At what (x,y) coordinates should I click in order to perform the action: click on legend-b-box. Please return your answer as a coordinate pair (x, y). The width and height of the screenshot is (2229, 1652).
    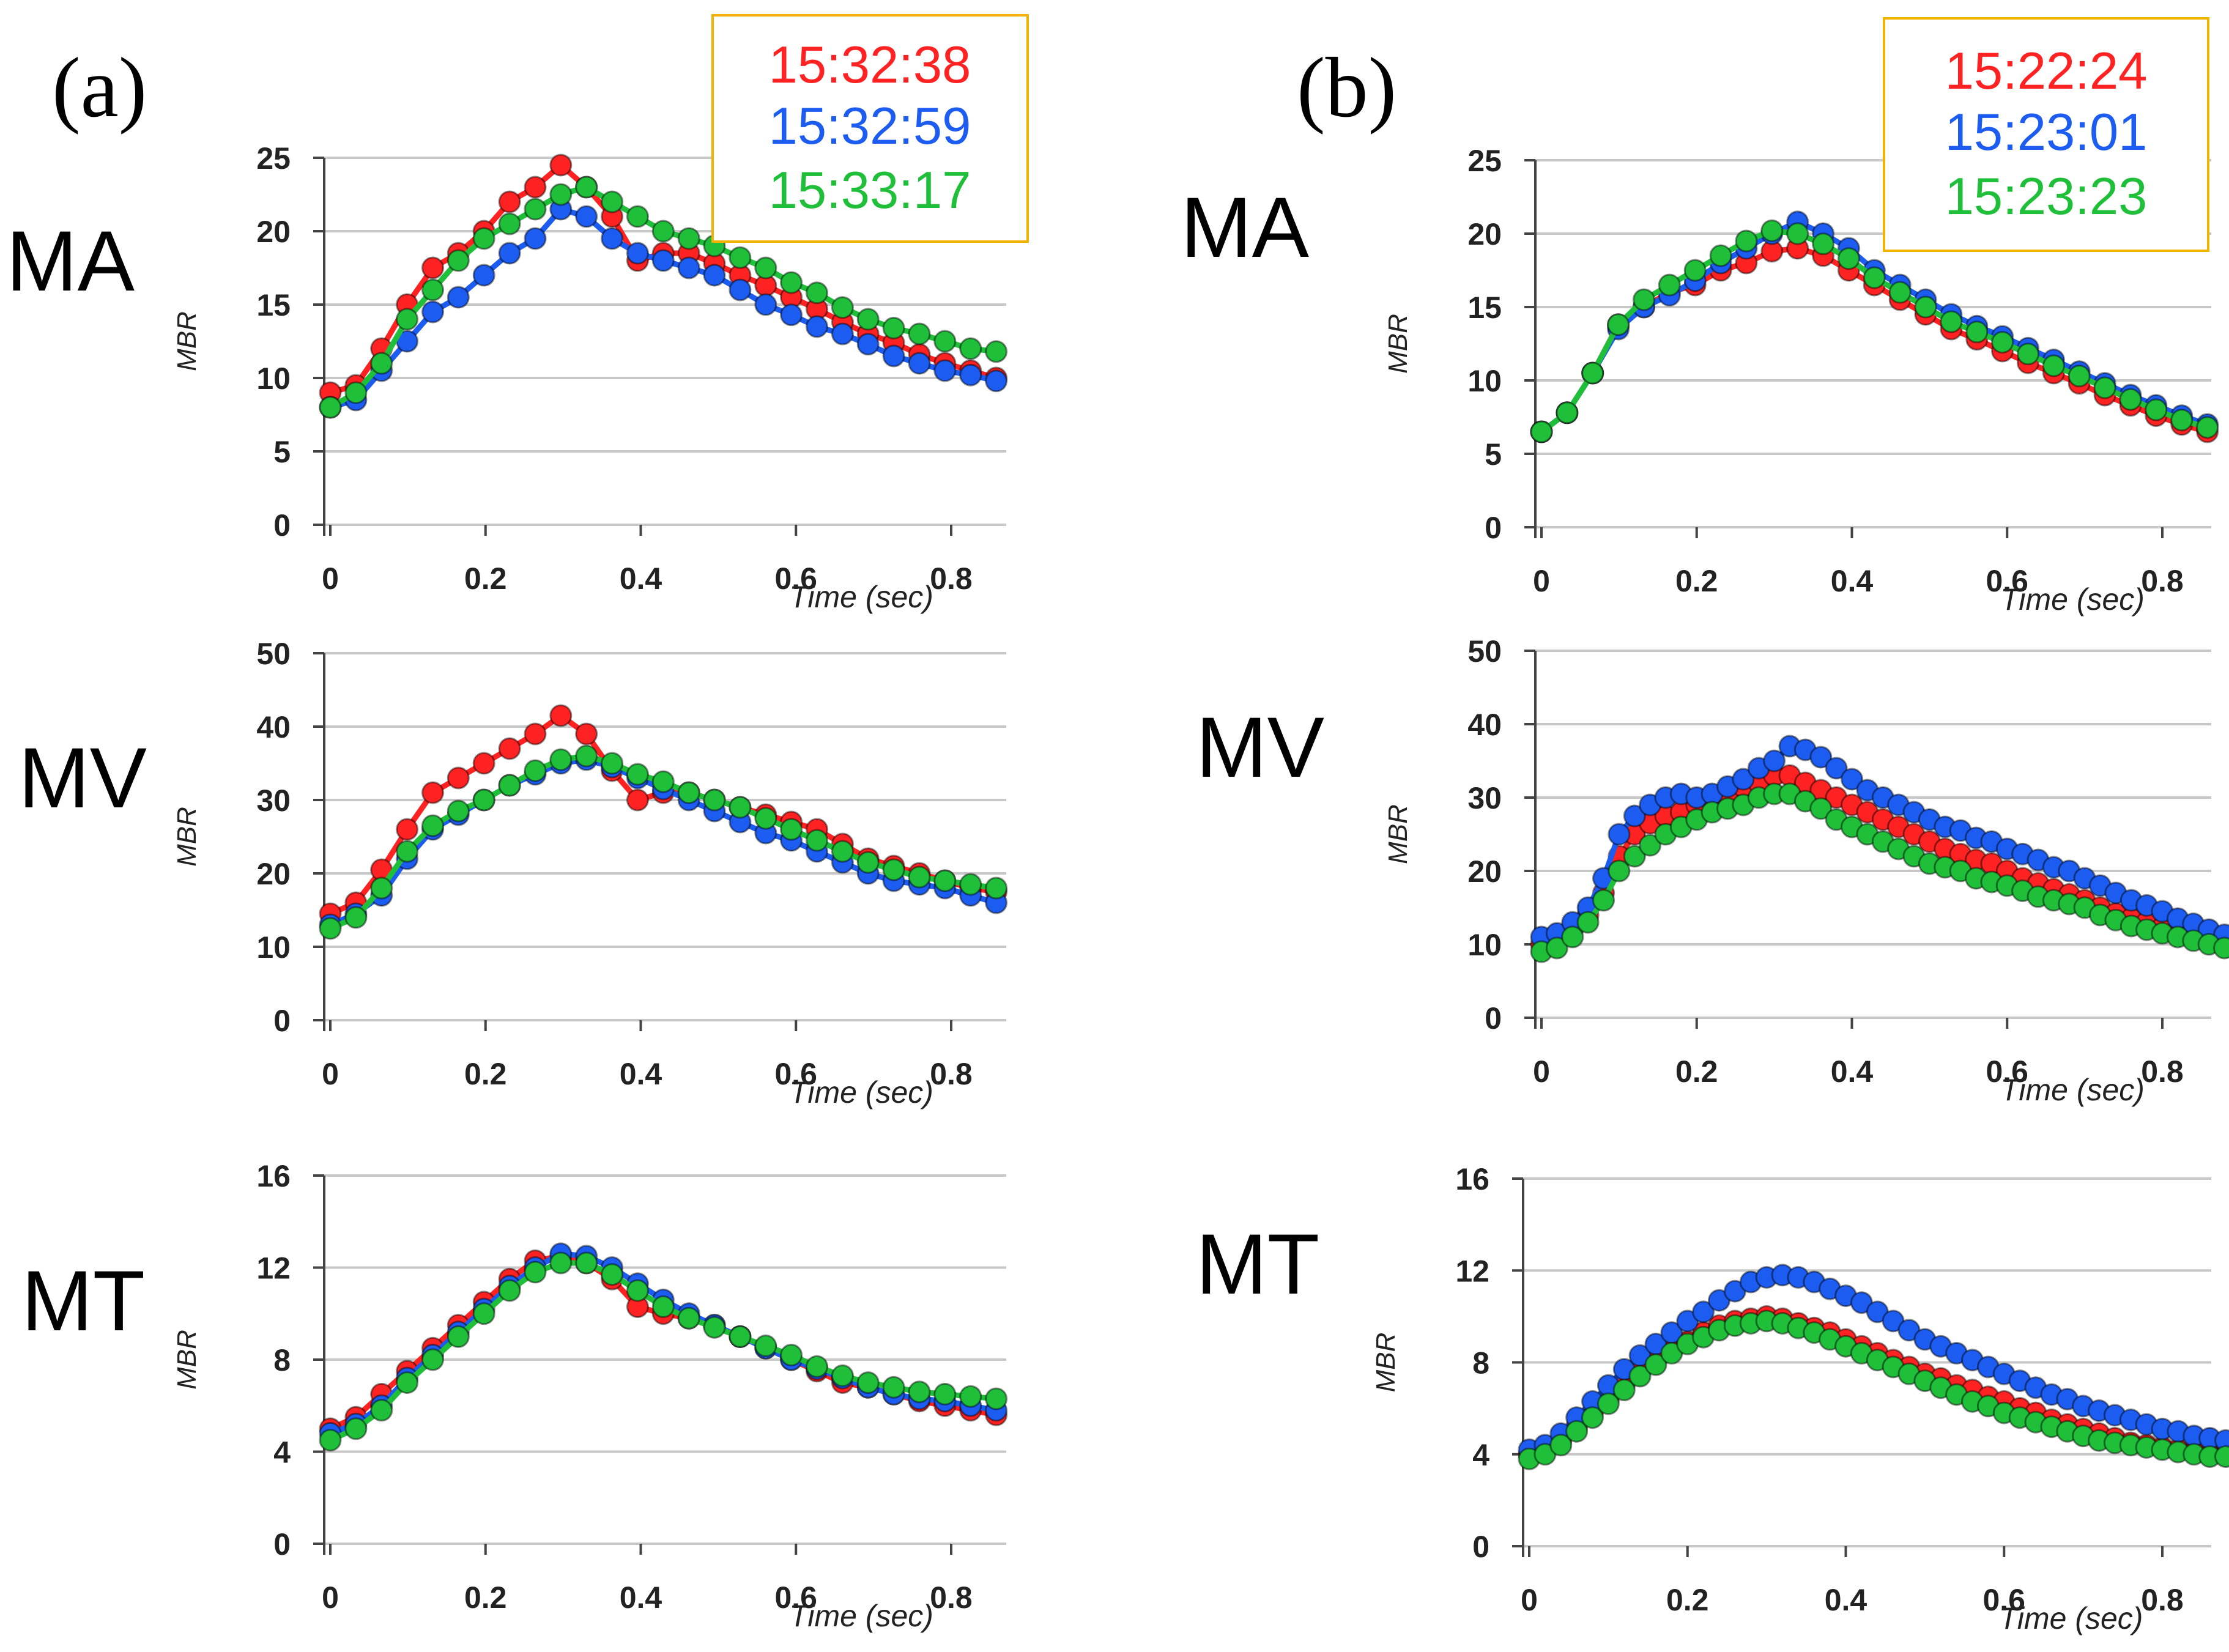
    Looking at the image, I should click on (2046, 134).